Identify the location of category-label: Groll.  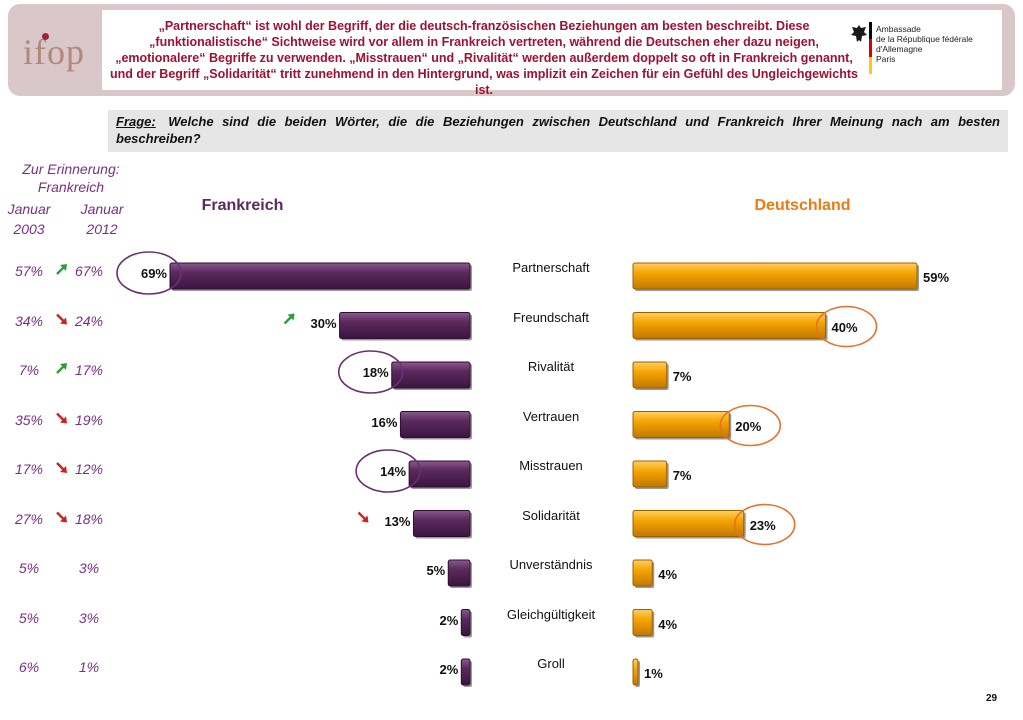
(551, 663).